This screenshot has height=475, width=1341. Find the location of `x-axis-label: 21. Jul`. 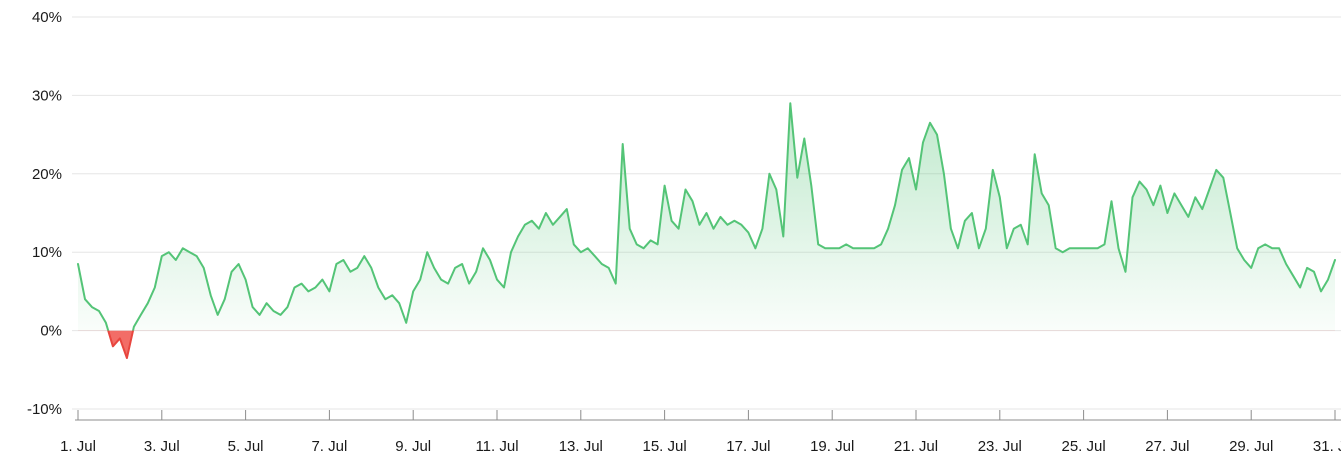

x-axis-label: 21. Jul is located at coordinates (916, 446).